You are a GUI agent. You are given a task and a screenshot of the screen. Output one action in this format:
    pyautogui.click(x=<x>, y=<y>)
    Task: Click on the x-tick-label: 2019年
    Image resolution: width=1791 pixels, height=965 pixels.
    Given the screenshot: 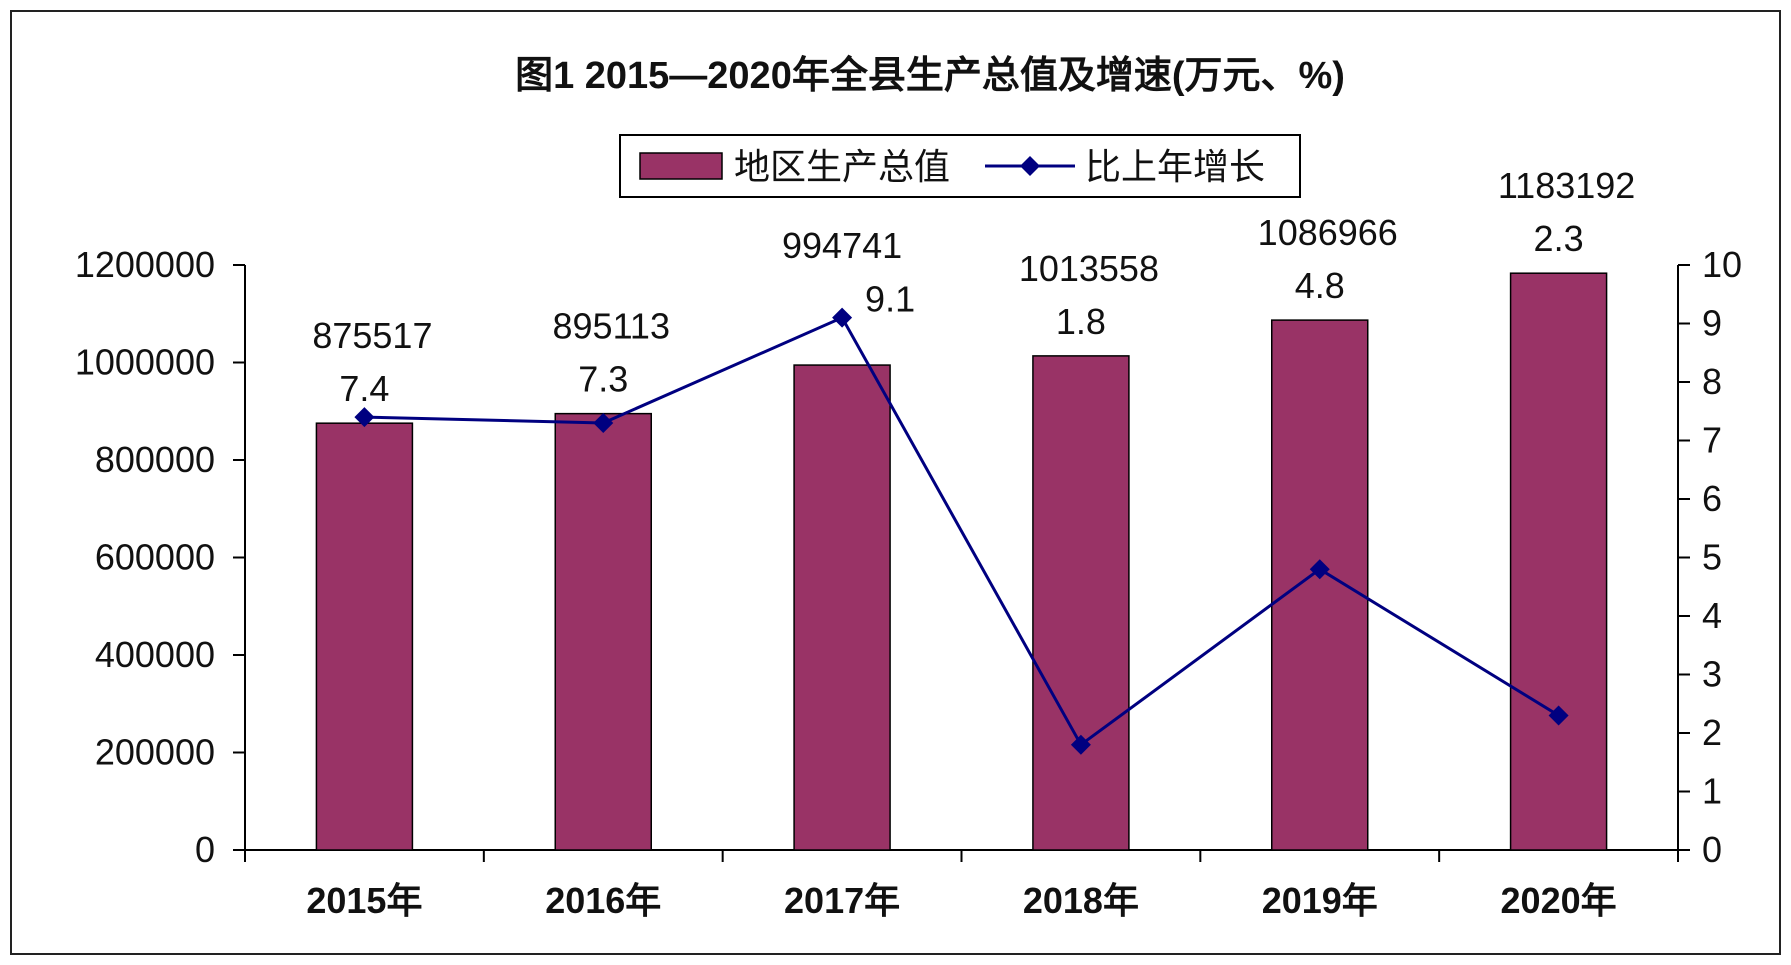 What is the action you would take?
    pyautogui.click(x=1320, y=900)
    